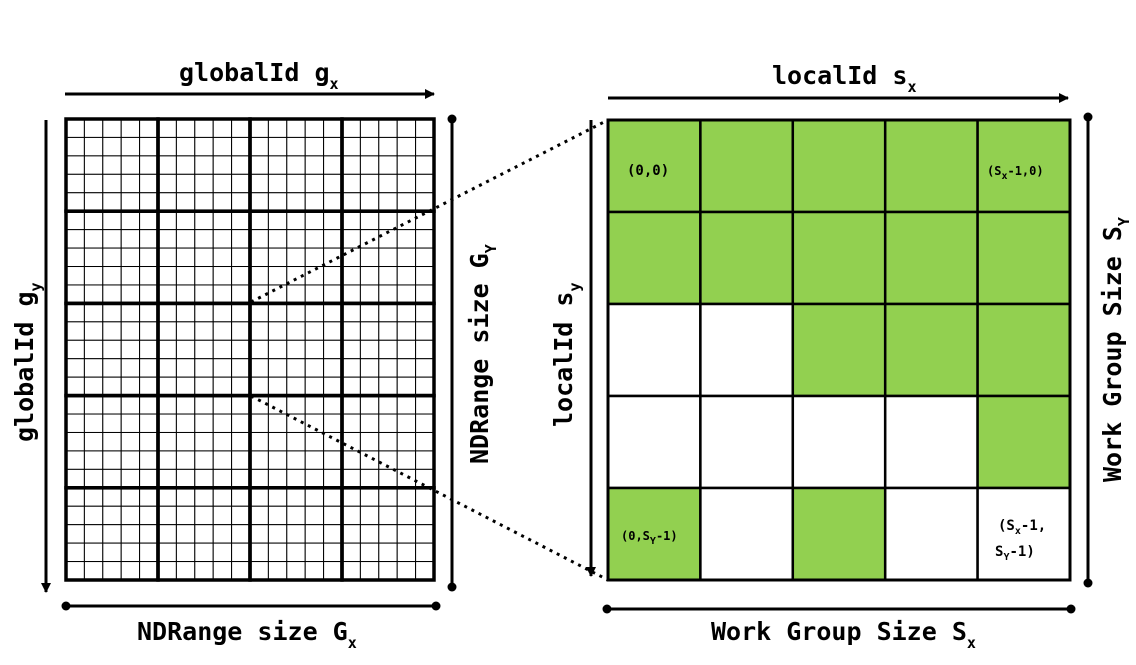 The image size is (1136, 665). Describe the element at coordinates (247, 634) in the screenshot. I see `ndrange-size-x-label: NDRange size Gx` at that location.